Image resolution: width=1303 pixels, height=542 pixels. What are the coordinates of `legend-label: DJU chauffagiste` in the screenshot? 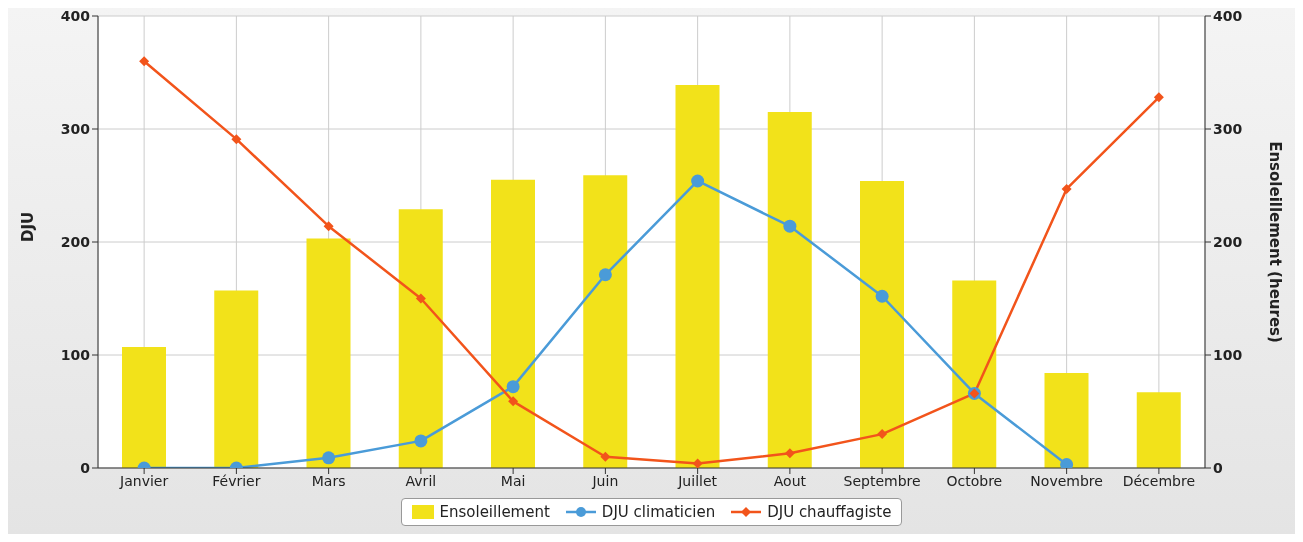 It's located at (829, 512).